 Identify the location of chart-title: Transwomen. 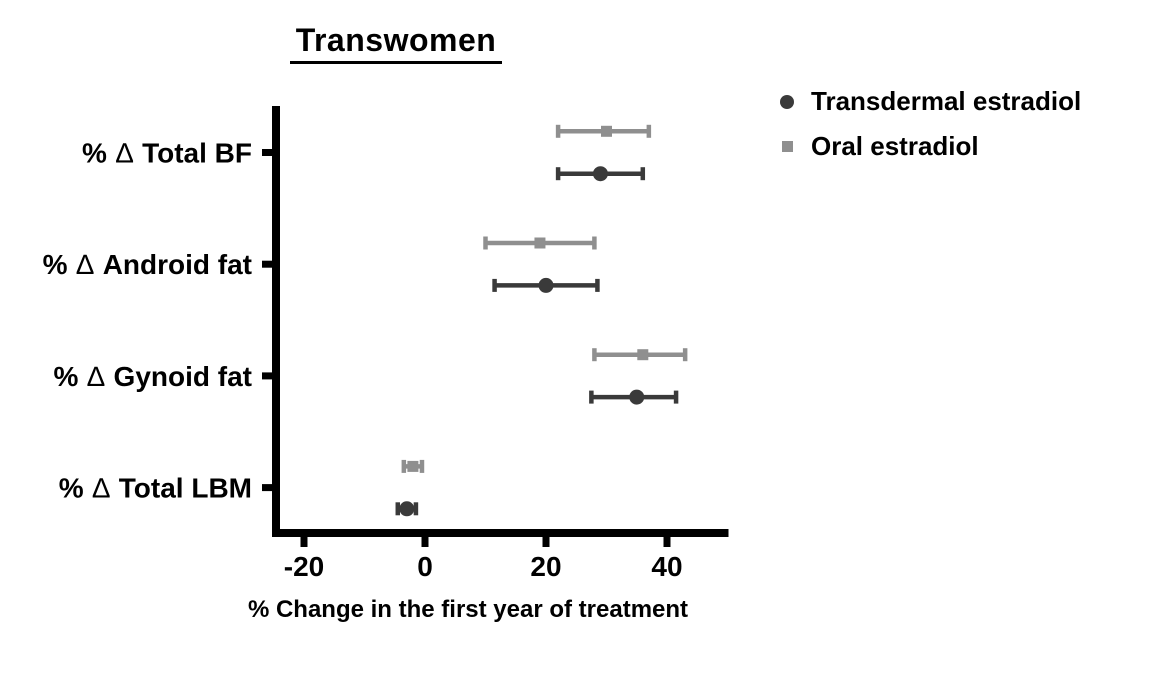
(396, 43).